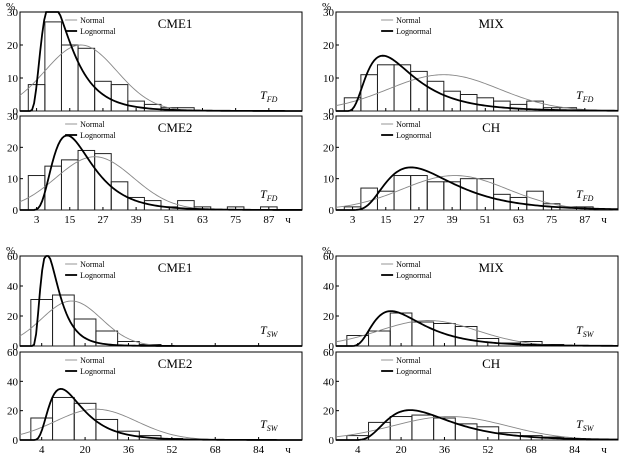  I want to click on panel-title: CH, so click(491, 127).